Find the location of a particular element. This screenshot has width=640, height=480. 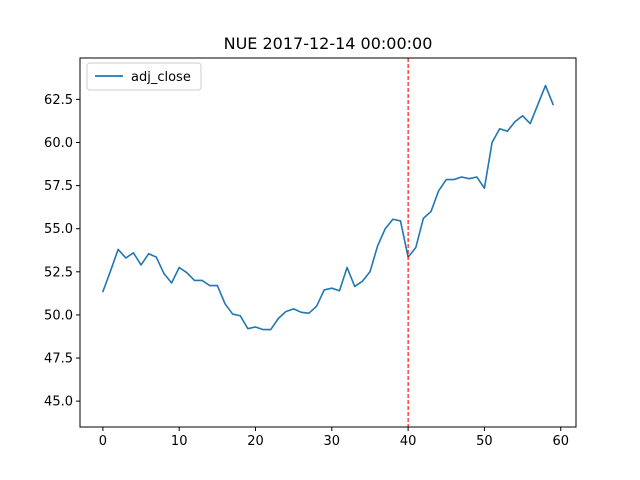

x-tick-label: 0 is located at coordinates (103, 441).